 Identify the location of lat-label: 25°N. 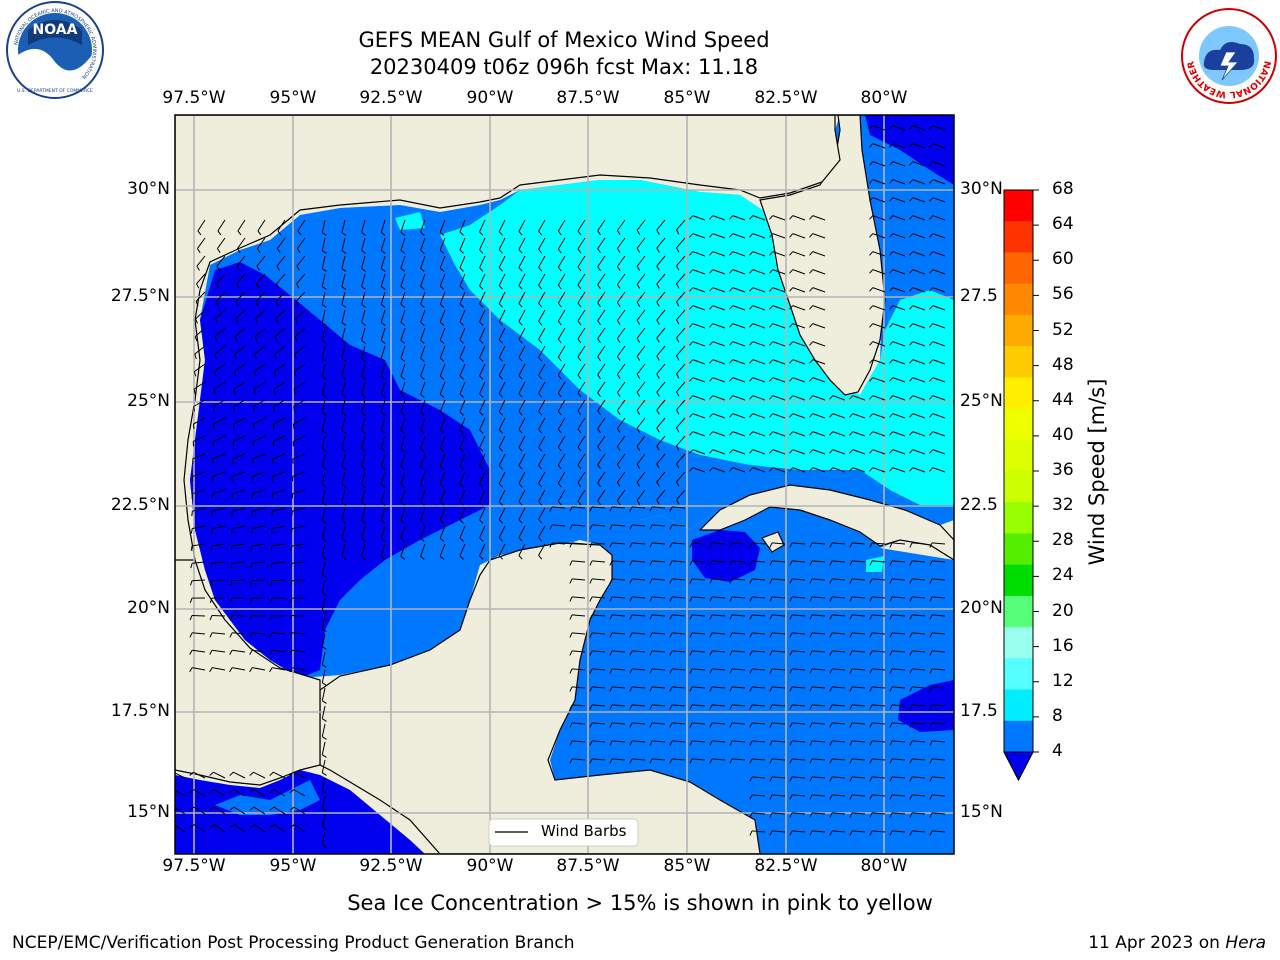
(981, 401).